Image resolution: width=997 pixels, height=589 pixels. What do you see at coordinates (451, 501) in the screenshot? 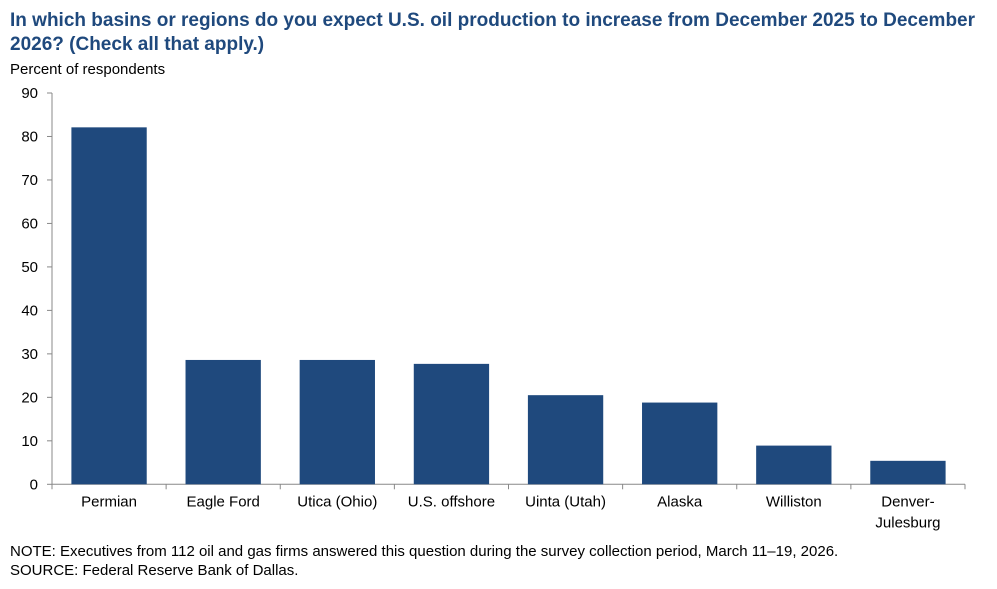
I see `x-tick-label: U.S. offshore` at bounding box center [451, 501].